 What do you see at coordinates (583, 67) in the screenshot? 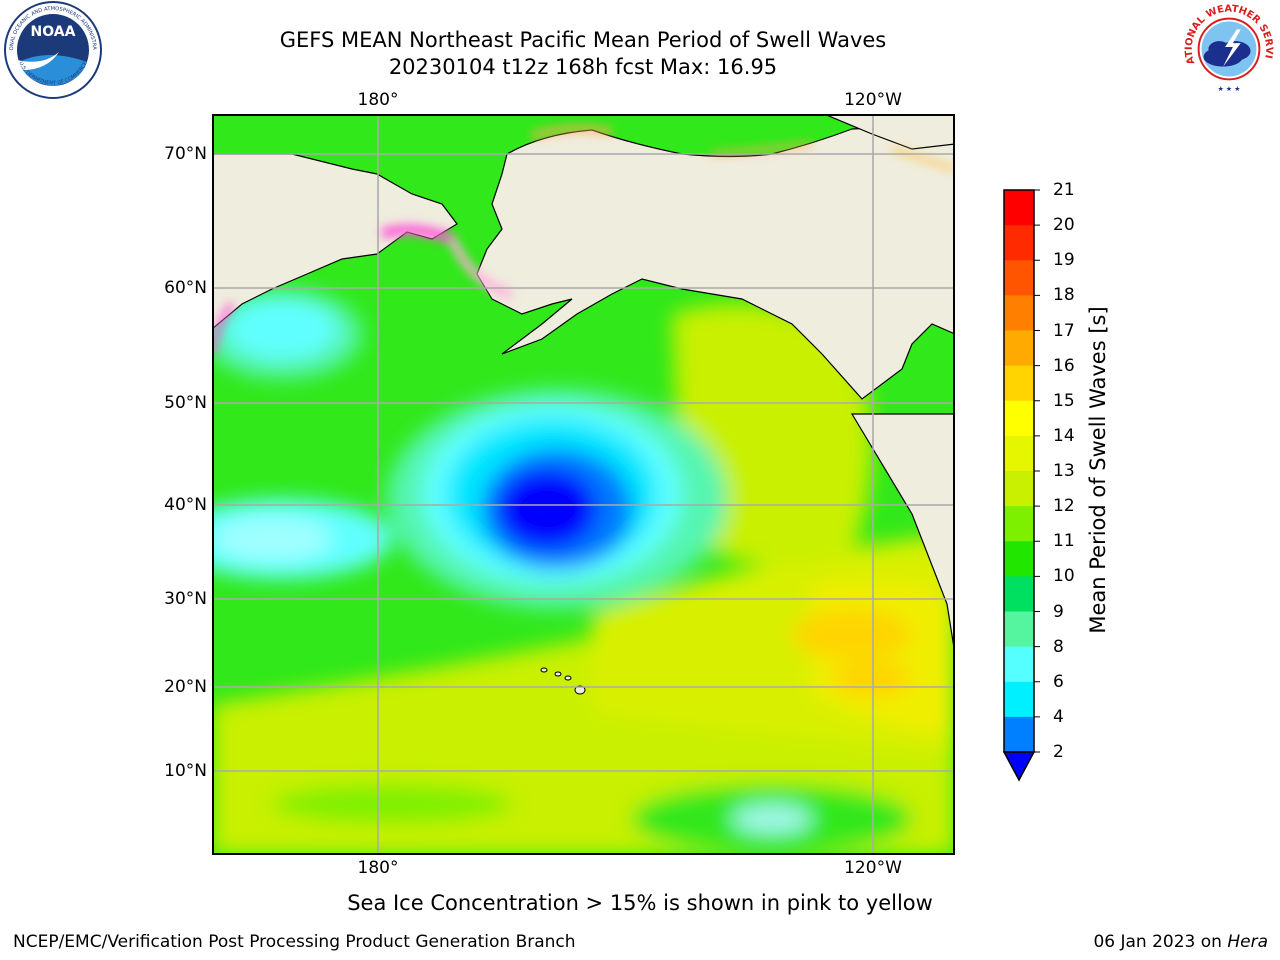
I see `chart-subtitle: 20230104 t12z 168h fcst Max: 16.95` at bounding box center [583, 67].